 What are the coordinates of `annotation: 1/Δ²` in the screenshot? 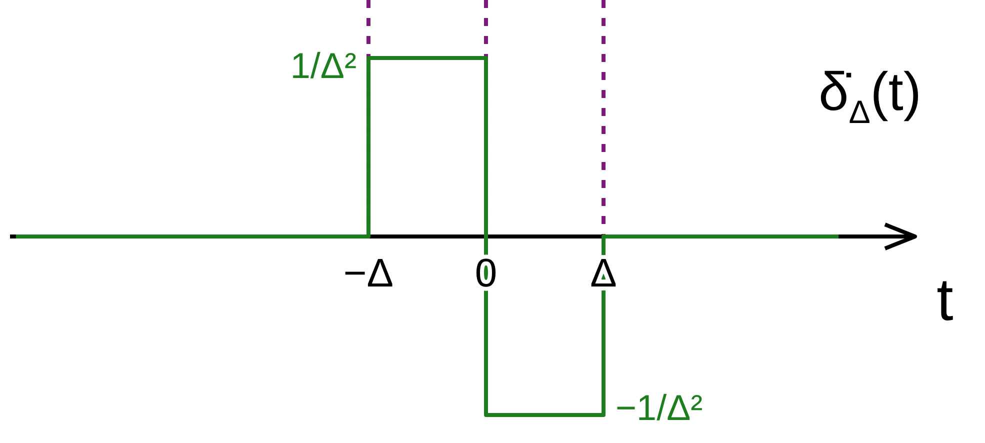 It's located at (323, 65).